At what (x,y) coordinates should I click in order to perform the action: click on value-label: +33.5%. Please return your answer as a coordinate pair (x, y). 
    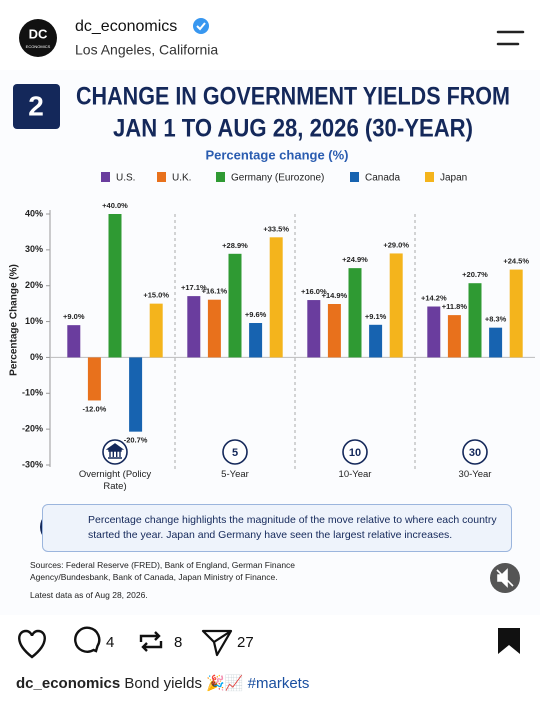
    Looking at the image, I should click on (276, 228).